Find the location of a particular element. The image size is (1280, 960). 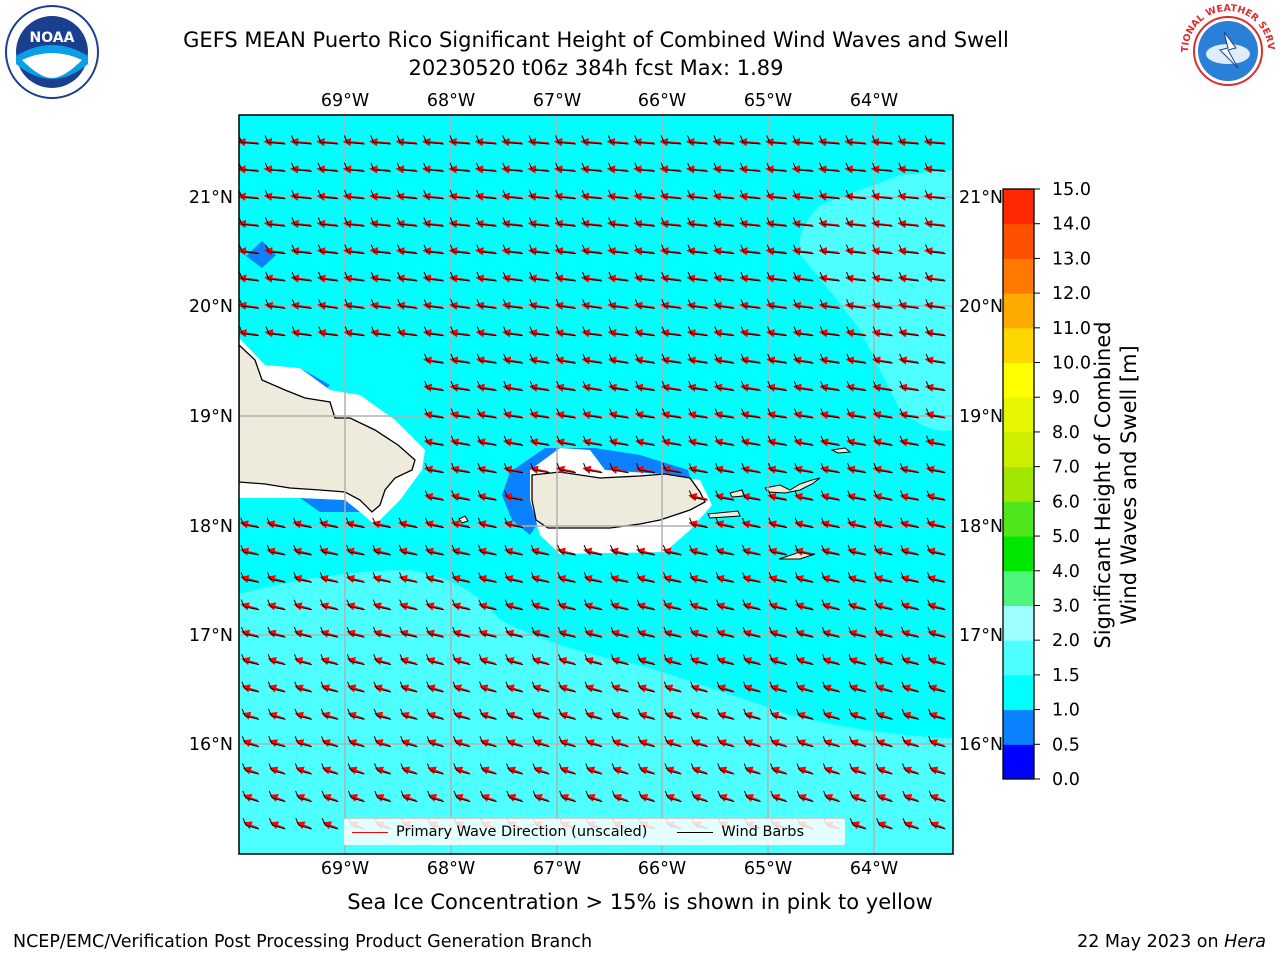

land-vieques is located at coordinates (724, 514).